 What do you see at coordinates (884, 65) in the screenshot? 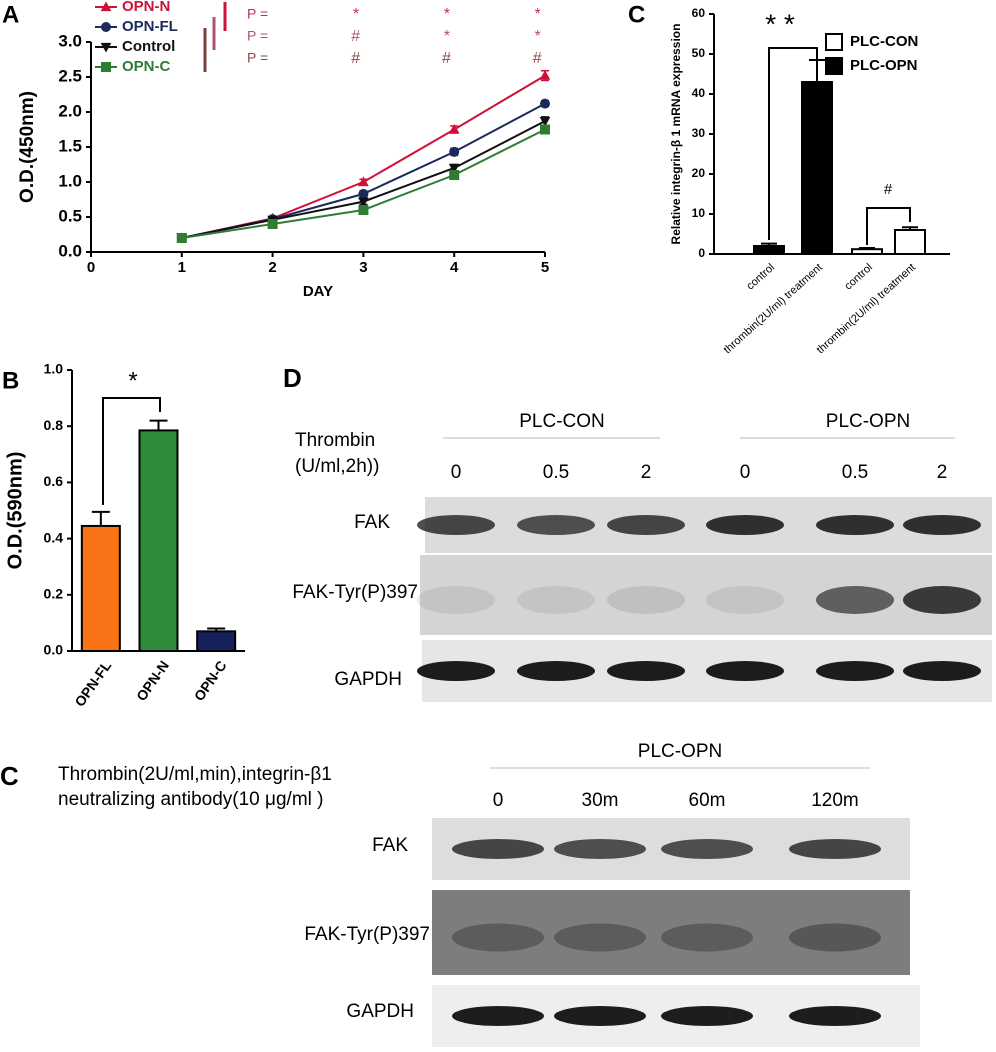
I see `legend-label: PLC-OPN` at bounding box center [884, 65].